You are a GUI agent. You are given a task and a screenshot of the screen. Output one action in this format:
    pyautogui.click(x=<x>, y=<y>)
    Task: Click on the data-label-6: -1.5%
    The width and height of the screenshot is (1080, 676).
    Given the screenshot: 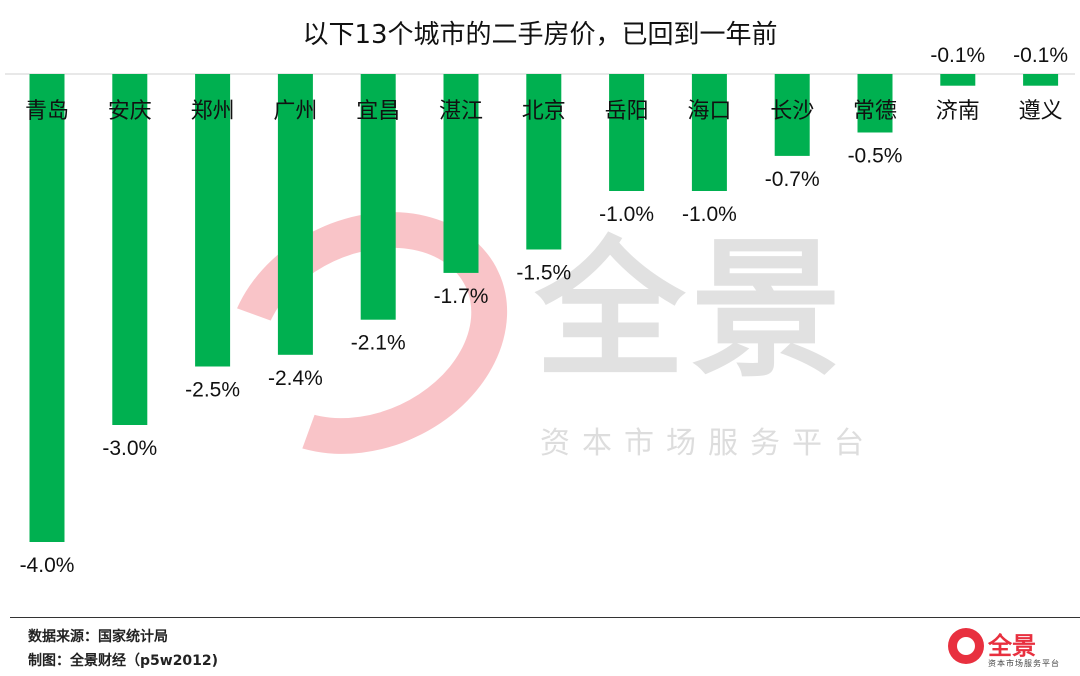 What is the action you would take?
    pyautogui.click(x=543, y=273)
    